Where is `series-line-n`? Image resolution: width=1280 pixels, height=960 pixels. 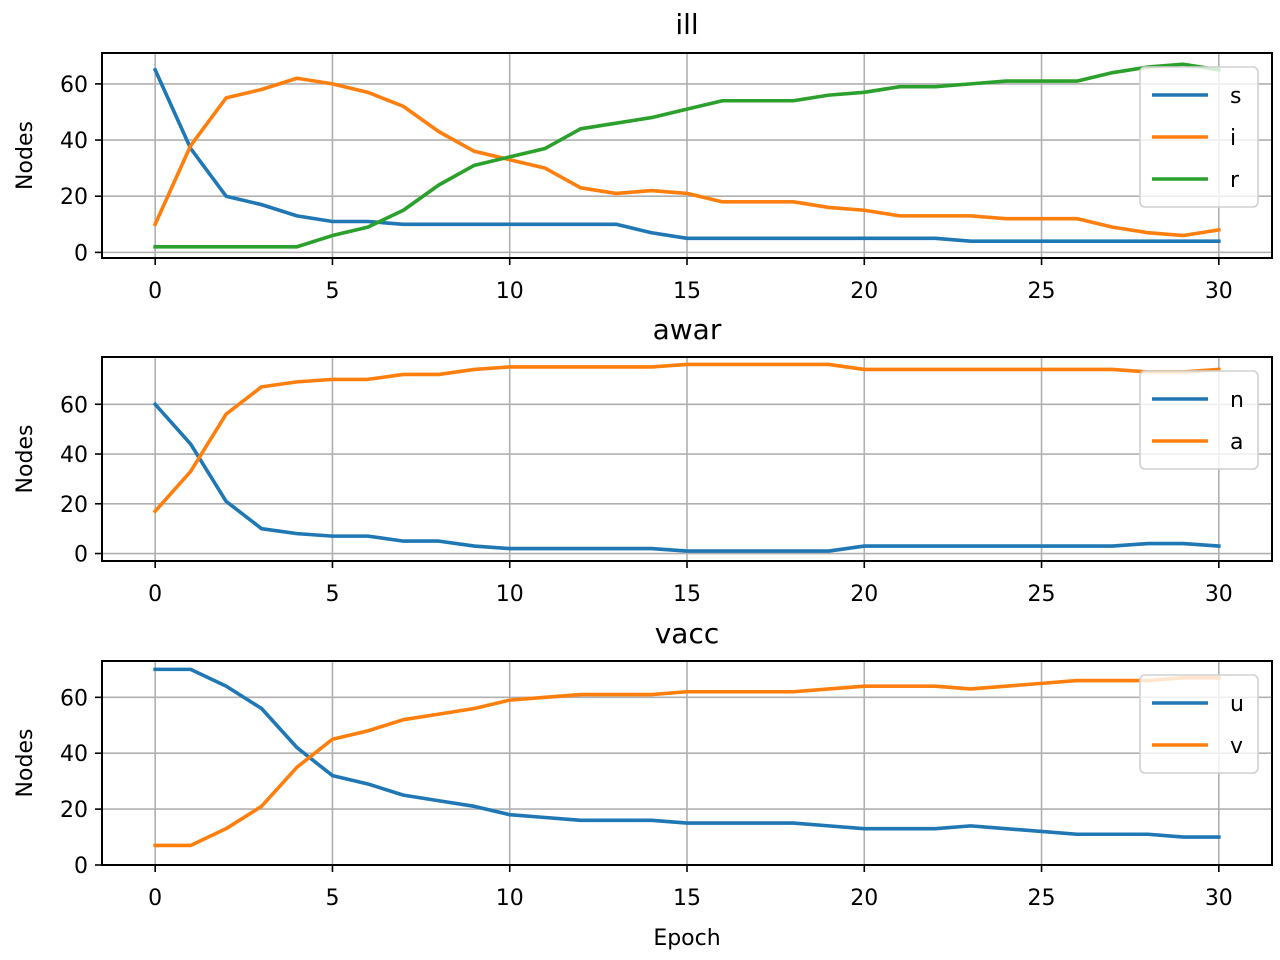 series-line-n is located at coordinates (686, 477).